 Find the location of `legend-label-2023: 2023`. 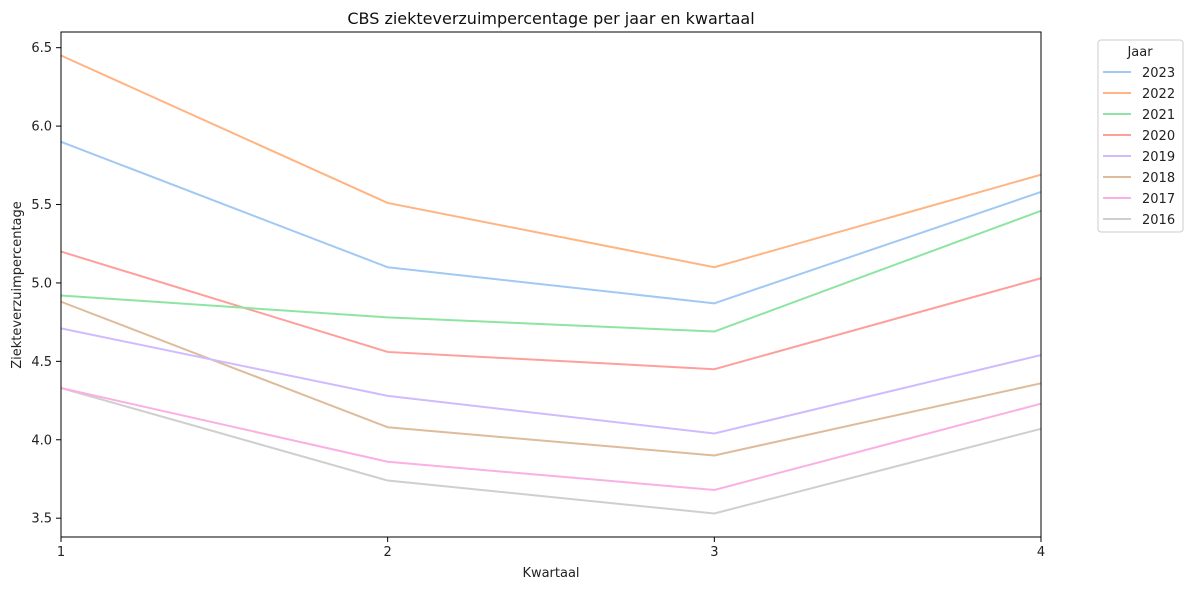

legend-label-2023: 2023 is located at coordinates (1158, 73).